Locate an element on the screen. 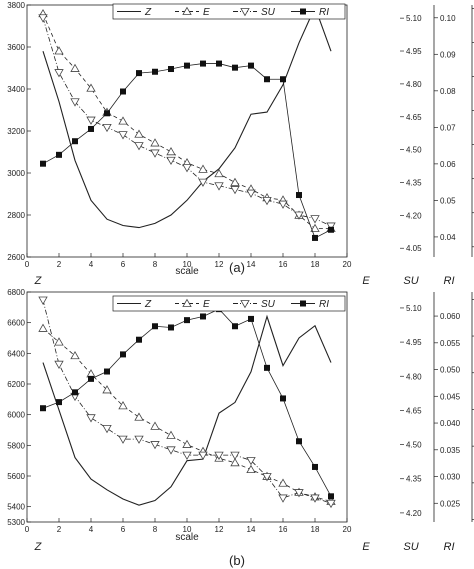  y-tick-label-su: 0.060 is located at coordinates (450, 316).